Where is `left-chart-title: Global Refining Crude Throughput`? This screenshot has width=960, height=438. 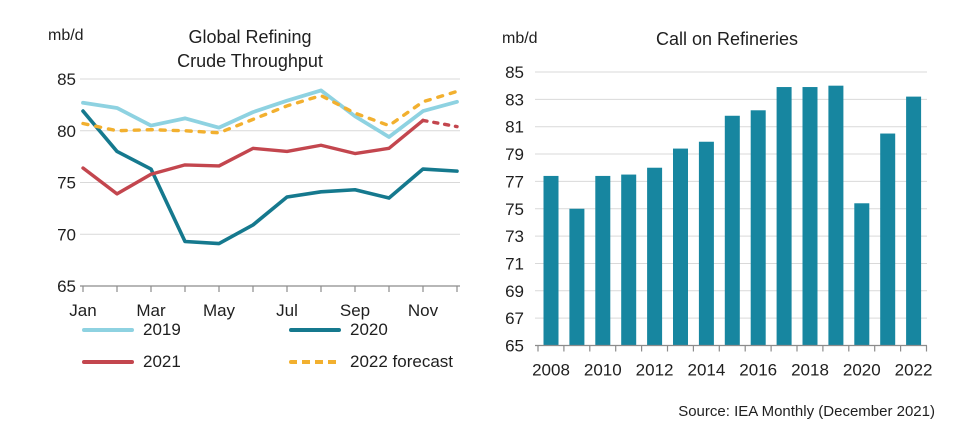
left-chart-title: Global Refining Crude Throughput is located at coordinates (250, 49).